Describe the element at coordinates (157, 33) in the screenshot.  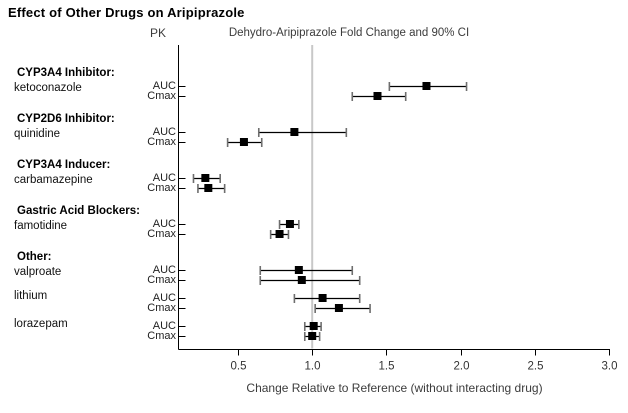
I see `pk-column-header: PK` at that location.